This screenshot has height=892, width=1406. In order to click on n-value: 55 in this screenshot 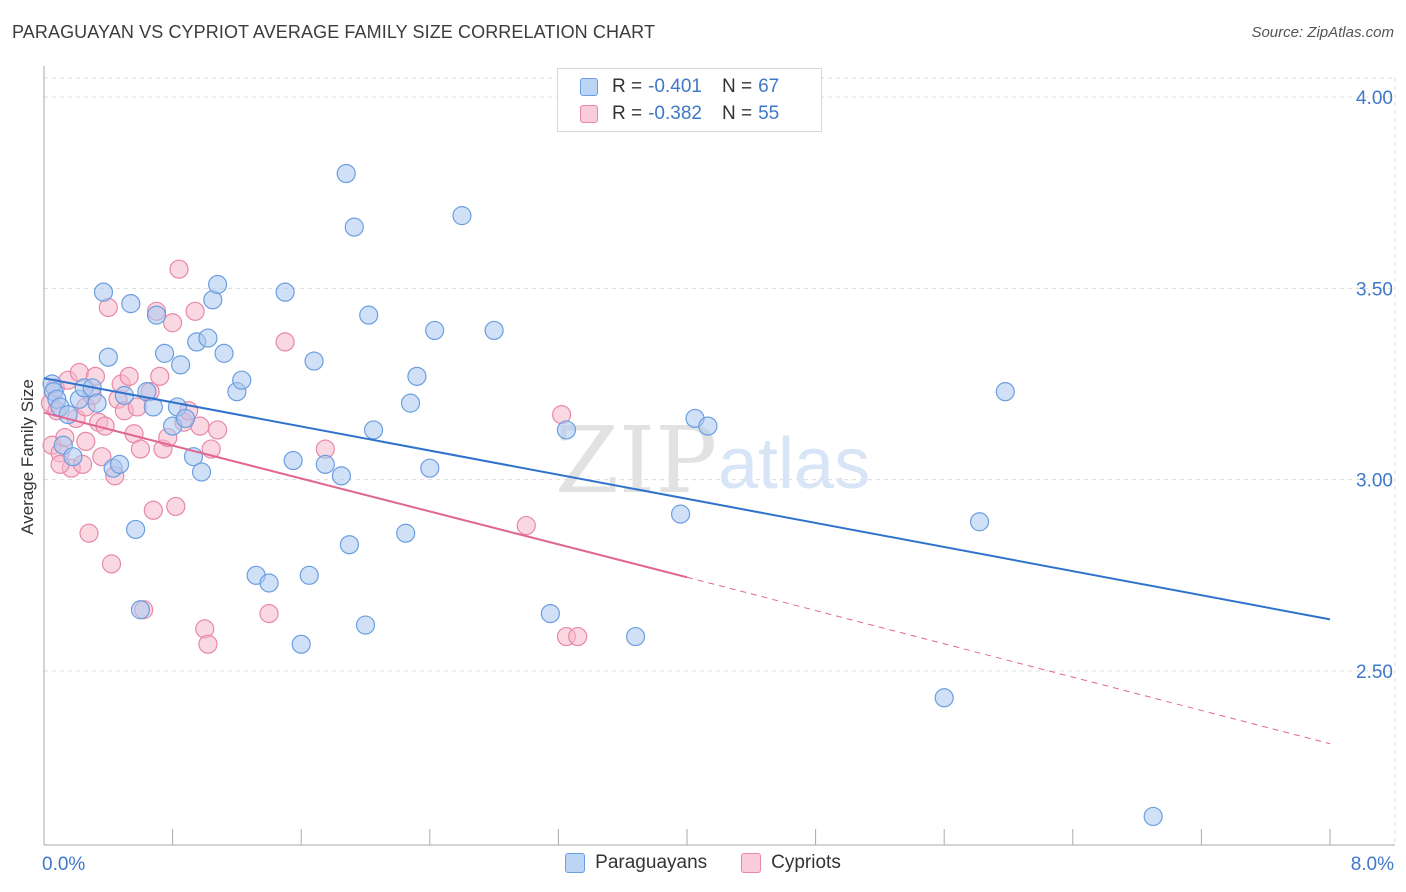, I will do `click(769, 113)`.